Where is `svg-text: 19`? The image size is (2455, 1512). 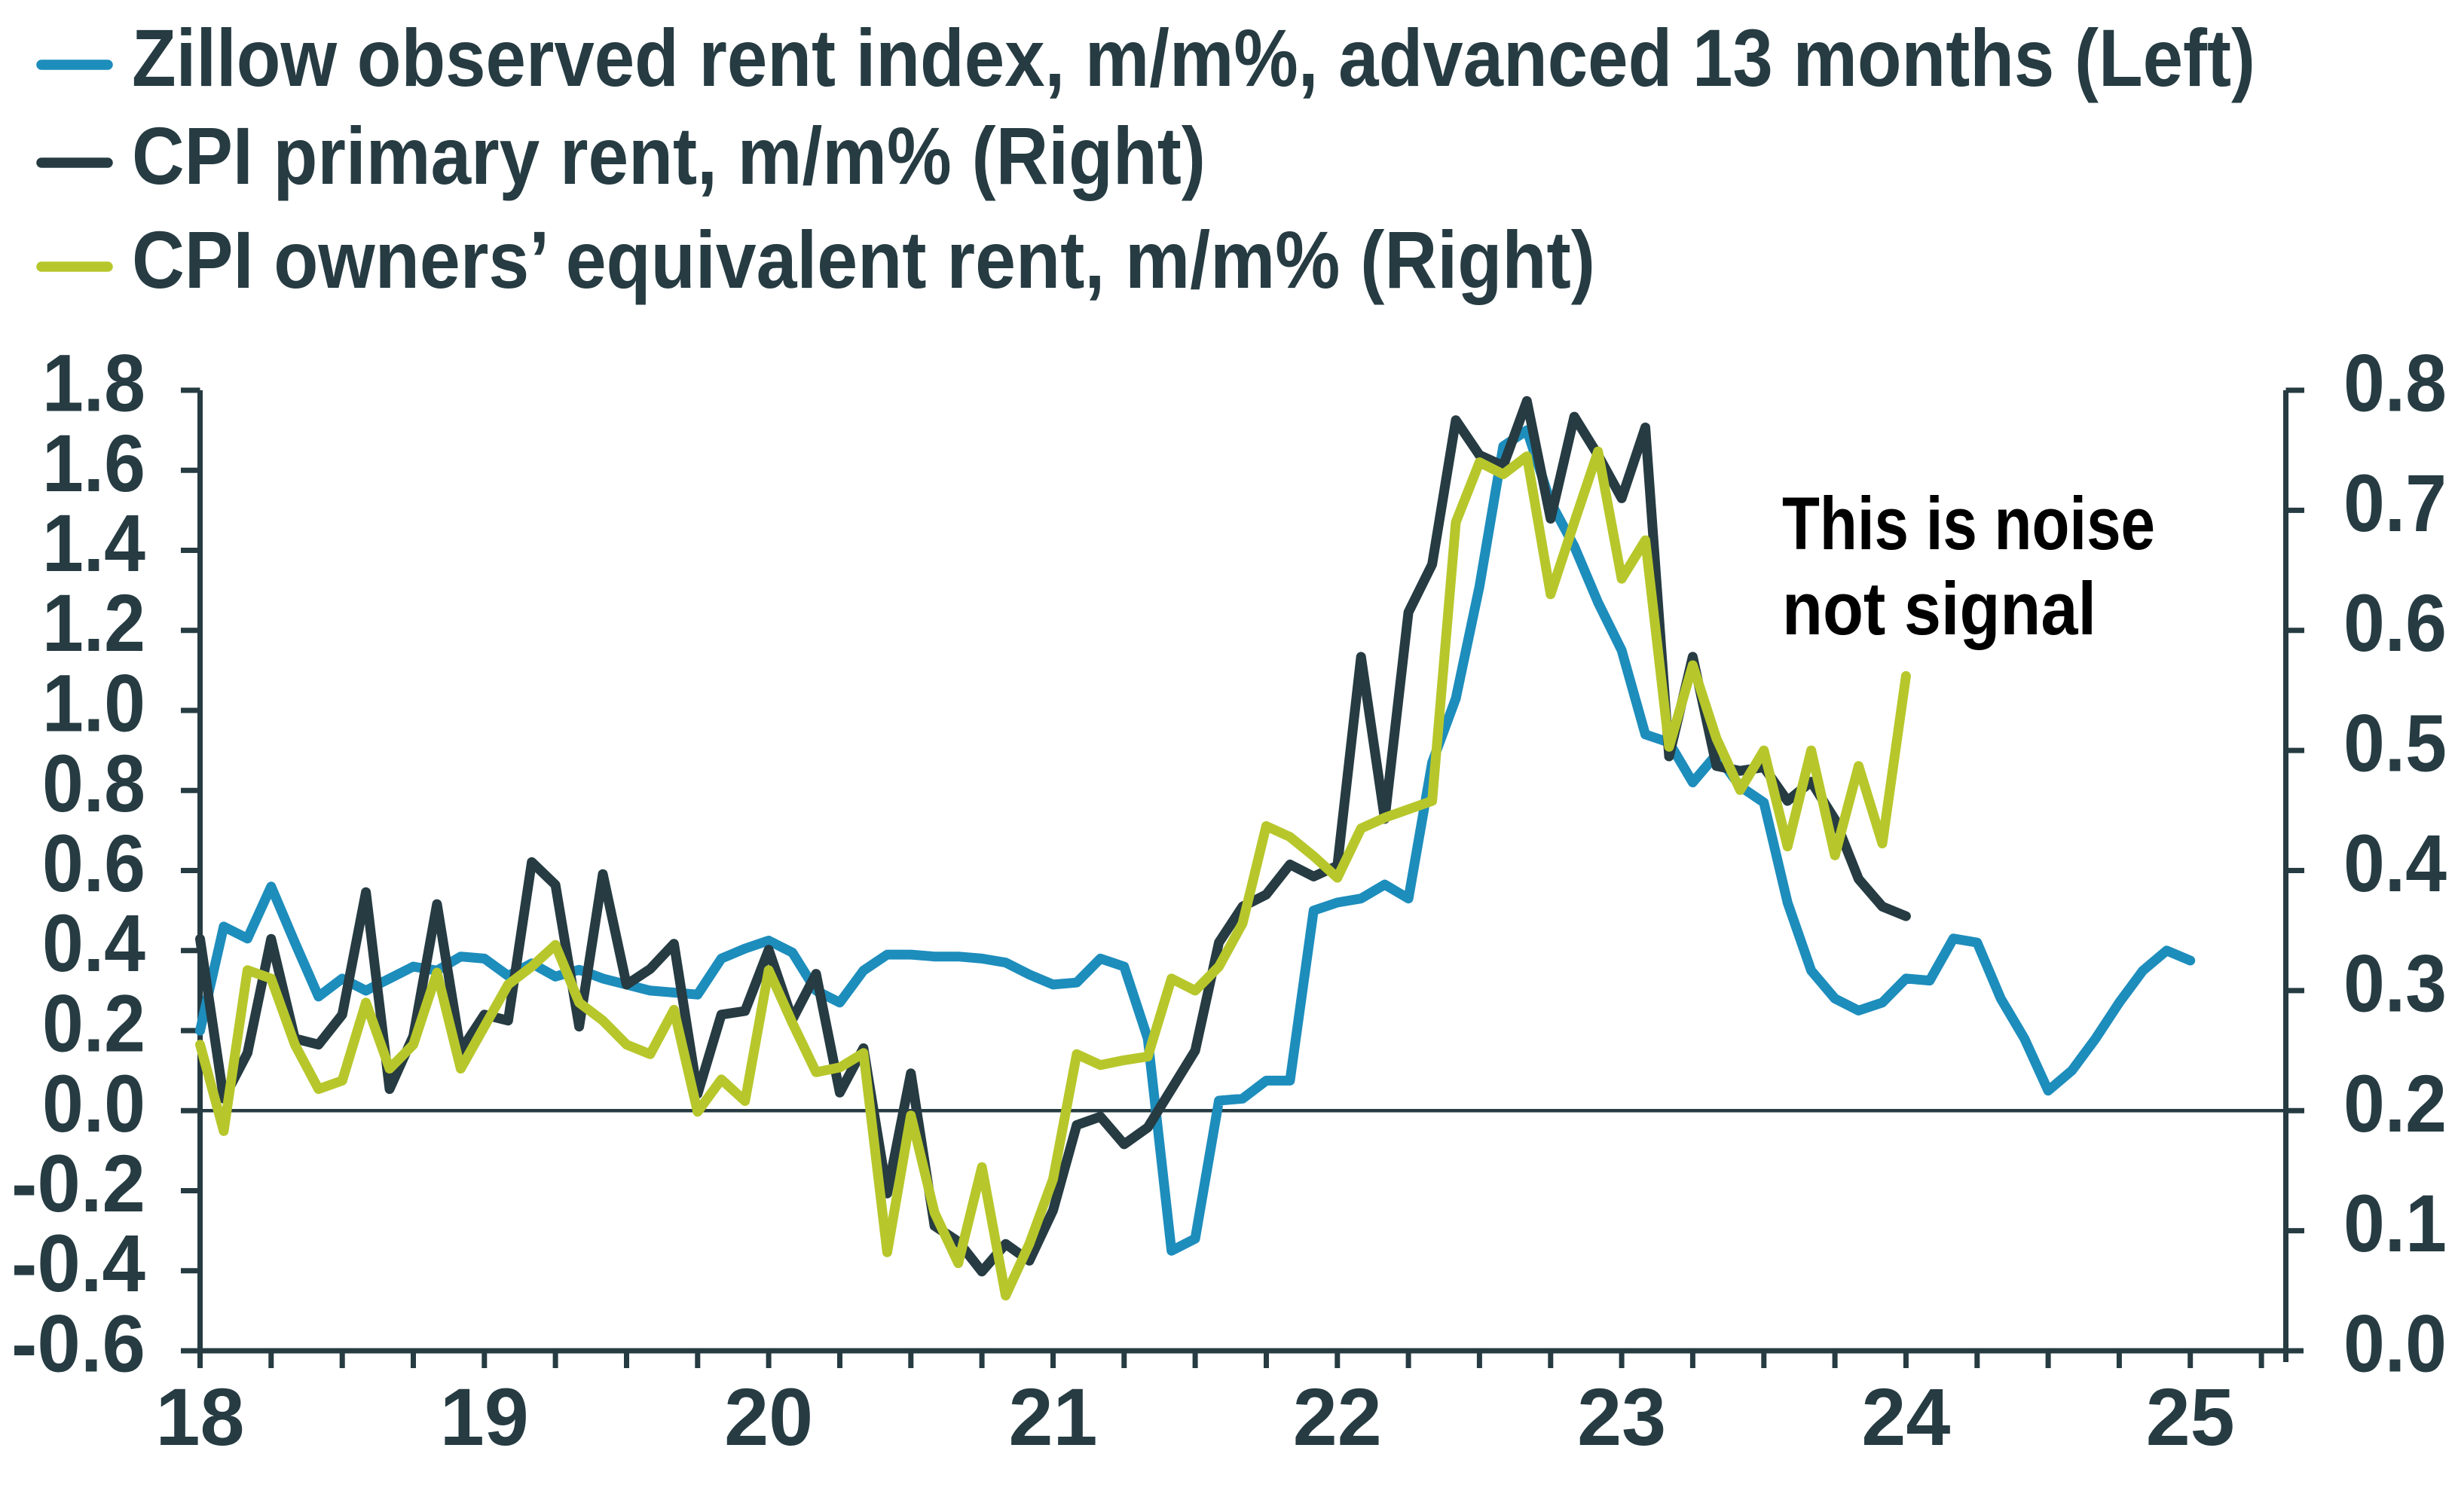
svg-text: 19 is located at coordinates (484, 1416).